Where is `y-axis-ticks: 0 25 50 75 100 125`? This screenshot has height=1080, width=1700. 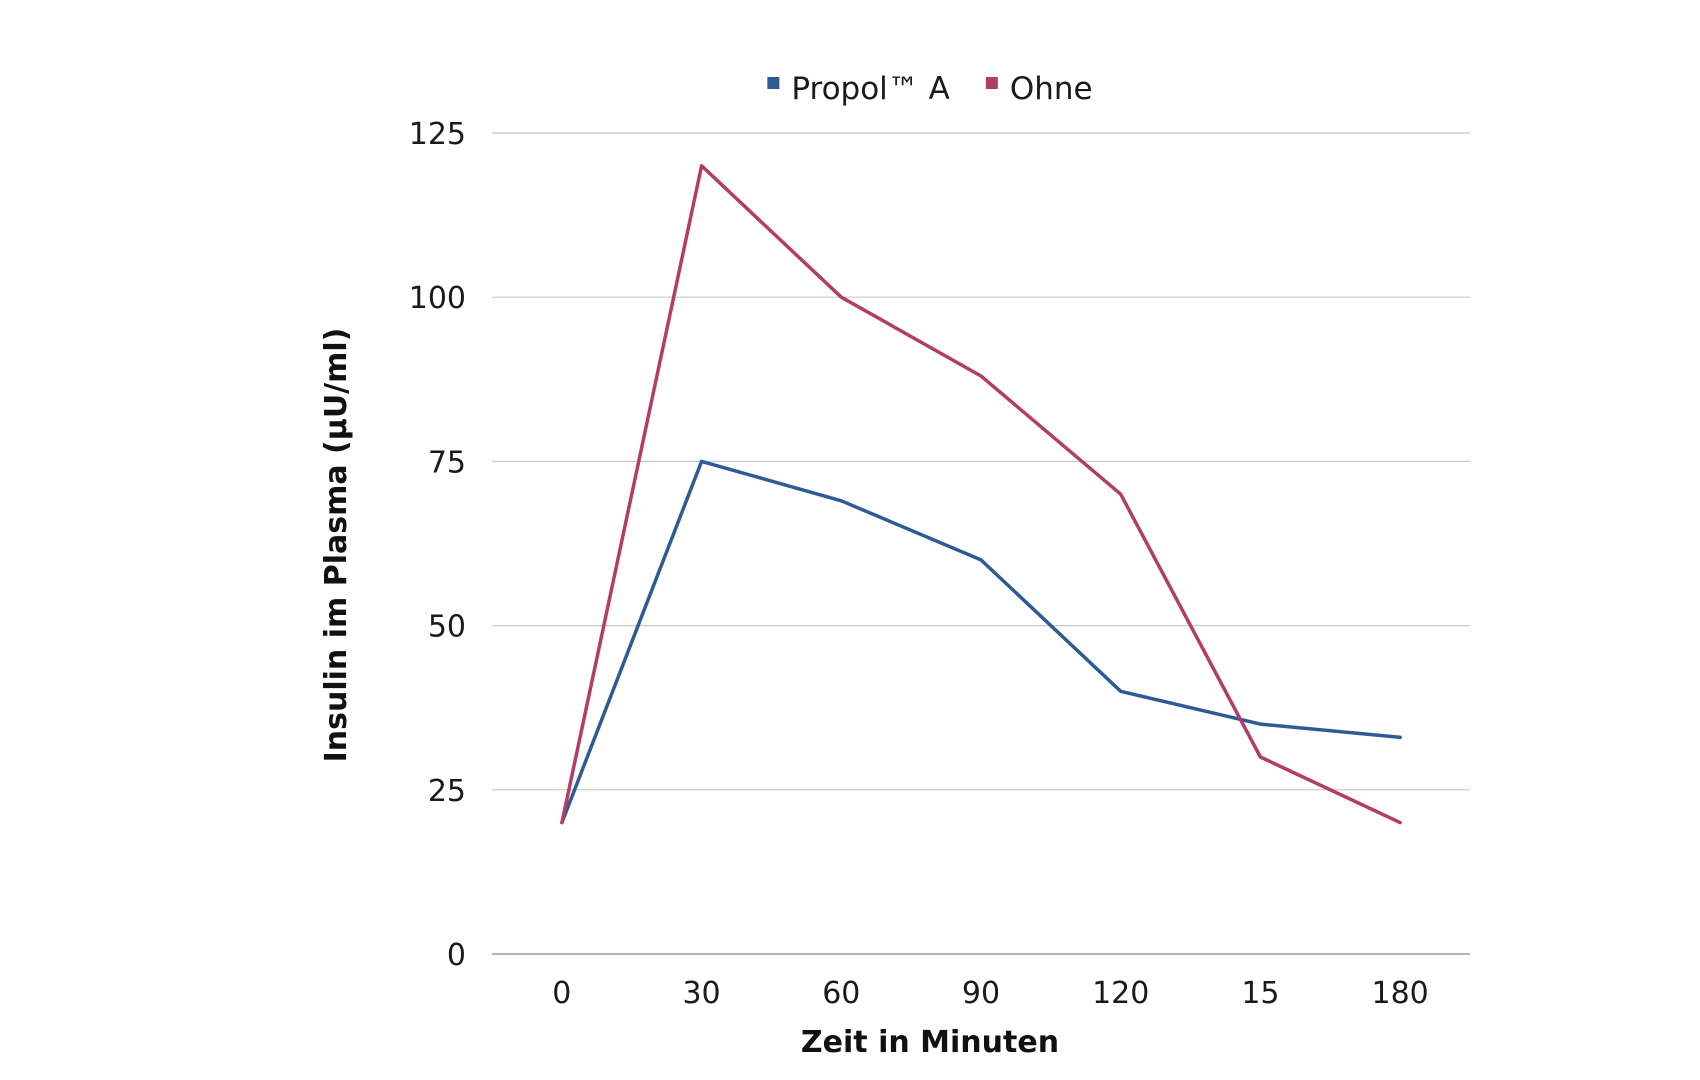
y-axis-ticks: 0 25 50 75 100 125 is located at coordinates (437, 545).